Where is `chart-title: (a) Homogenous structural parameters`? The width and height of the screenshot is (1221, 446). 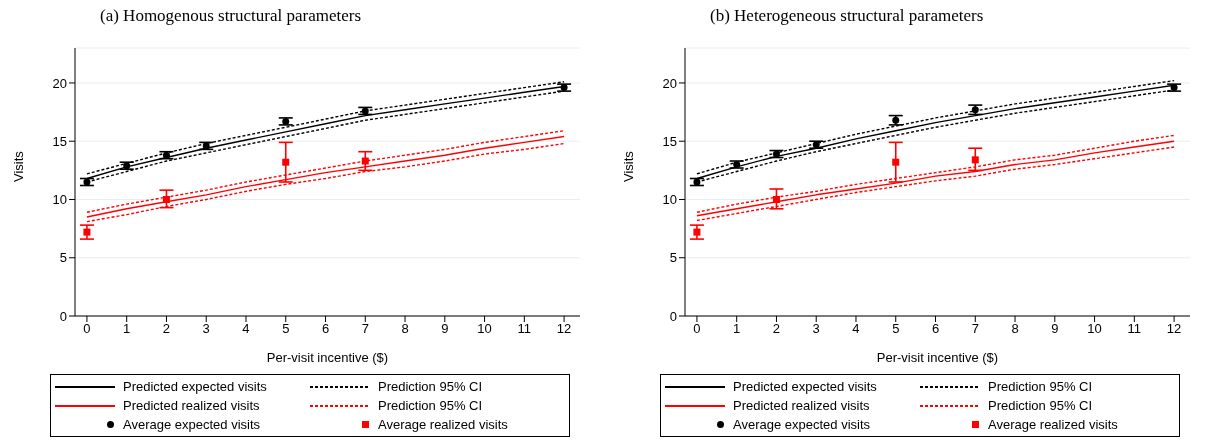
chart-title: (a) Homogenous structural parameters is located at coordinates (231, 16).